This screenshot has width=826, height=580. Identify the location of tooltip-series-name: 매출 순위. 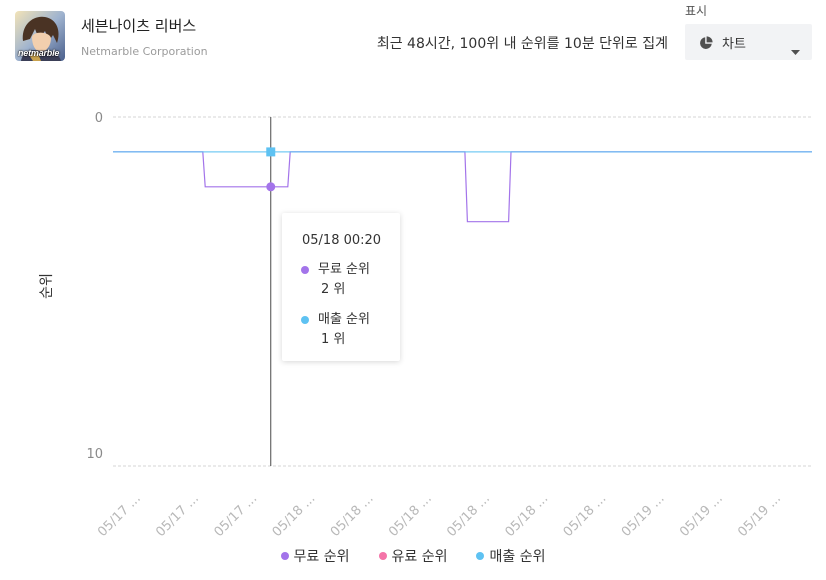
(344, 319).